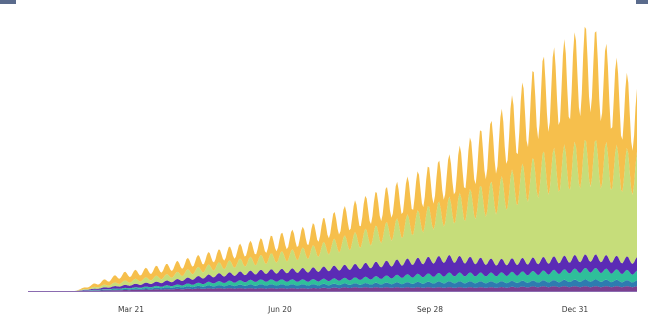 This screenshot has height=320, width=648. What do you see at coordinates (575, 309) in the screenshot?
I see `x-tick-label: Dec 31` at bounding box center [575, 309].